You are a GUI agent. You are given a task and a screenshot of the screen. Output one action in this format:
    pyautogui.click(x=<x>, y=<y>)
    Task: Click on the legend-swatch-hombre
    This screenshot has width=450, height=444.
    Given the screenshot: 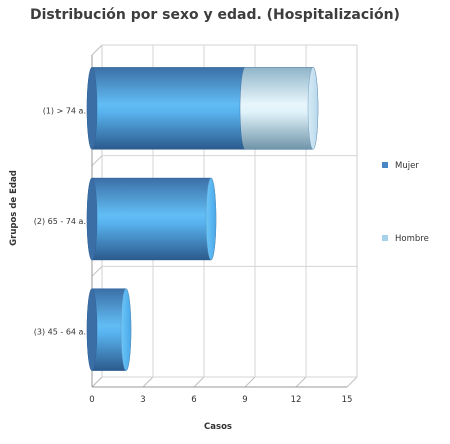 What is the action you would take?
    pyautogui.click(x=385, y=238)
    